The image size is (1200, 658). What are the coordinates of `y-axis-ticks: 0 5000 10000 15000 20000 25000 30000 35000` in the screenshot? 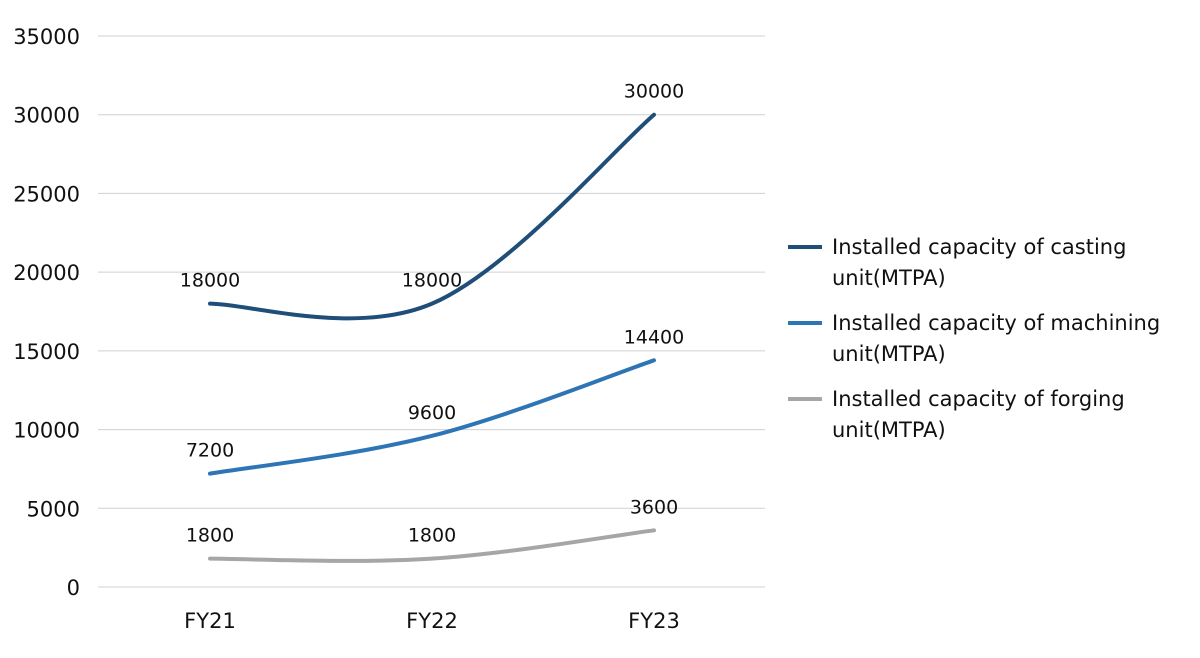 It's located at (46, 312).